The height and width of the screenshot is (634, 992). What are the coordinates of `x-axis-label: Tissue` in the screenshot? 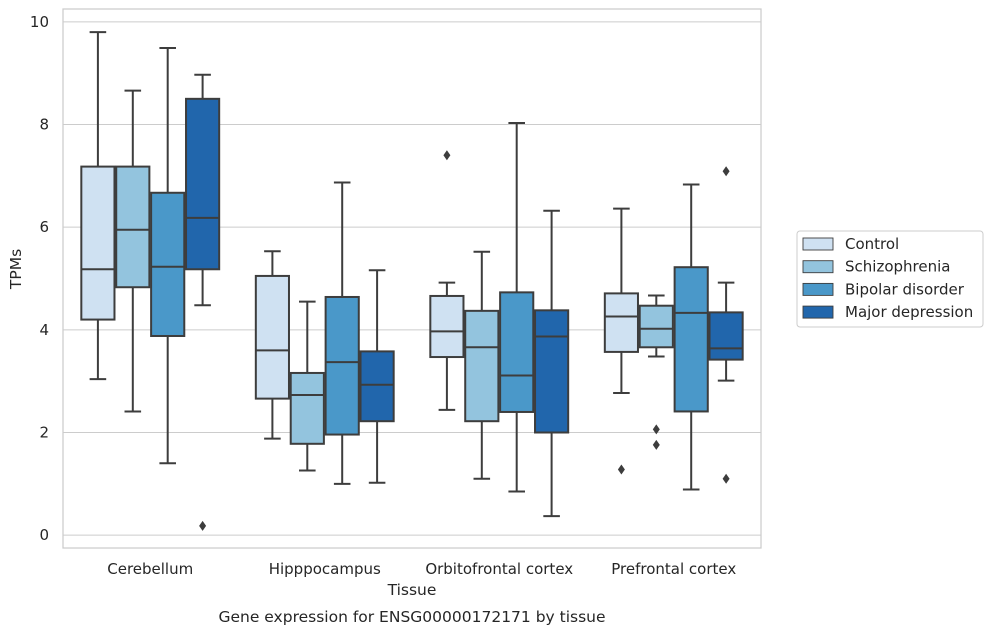 It's located at (412, 590).